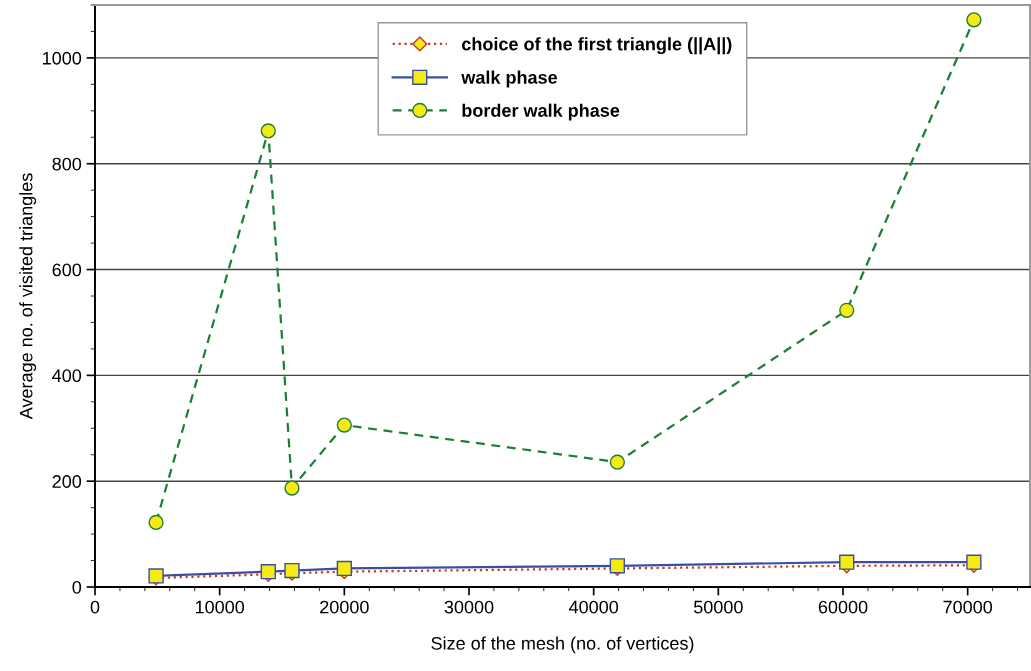 This screenshot has width=1031, height=671. What do you see at coordinates (593, 607) in the screenshot?
I see `x-tick-label: 40000` at bounding box center [593, 607].